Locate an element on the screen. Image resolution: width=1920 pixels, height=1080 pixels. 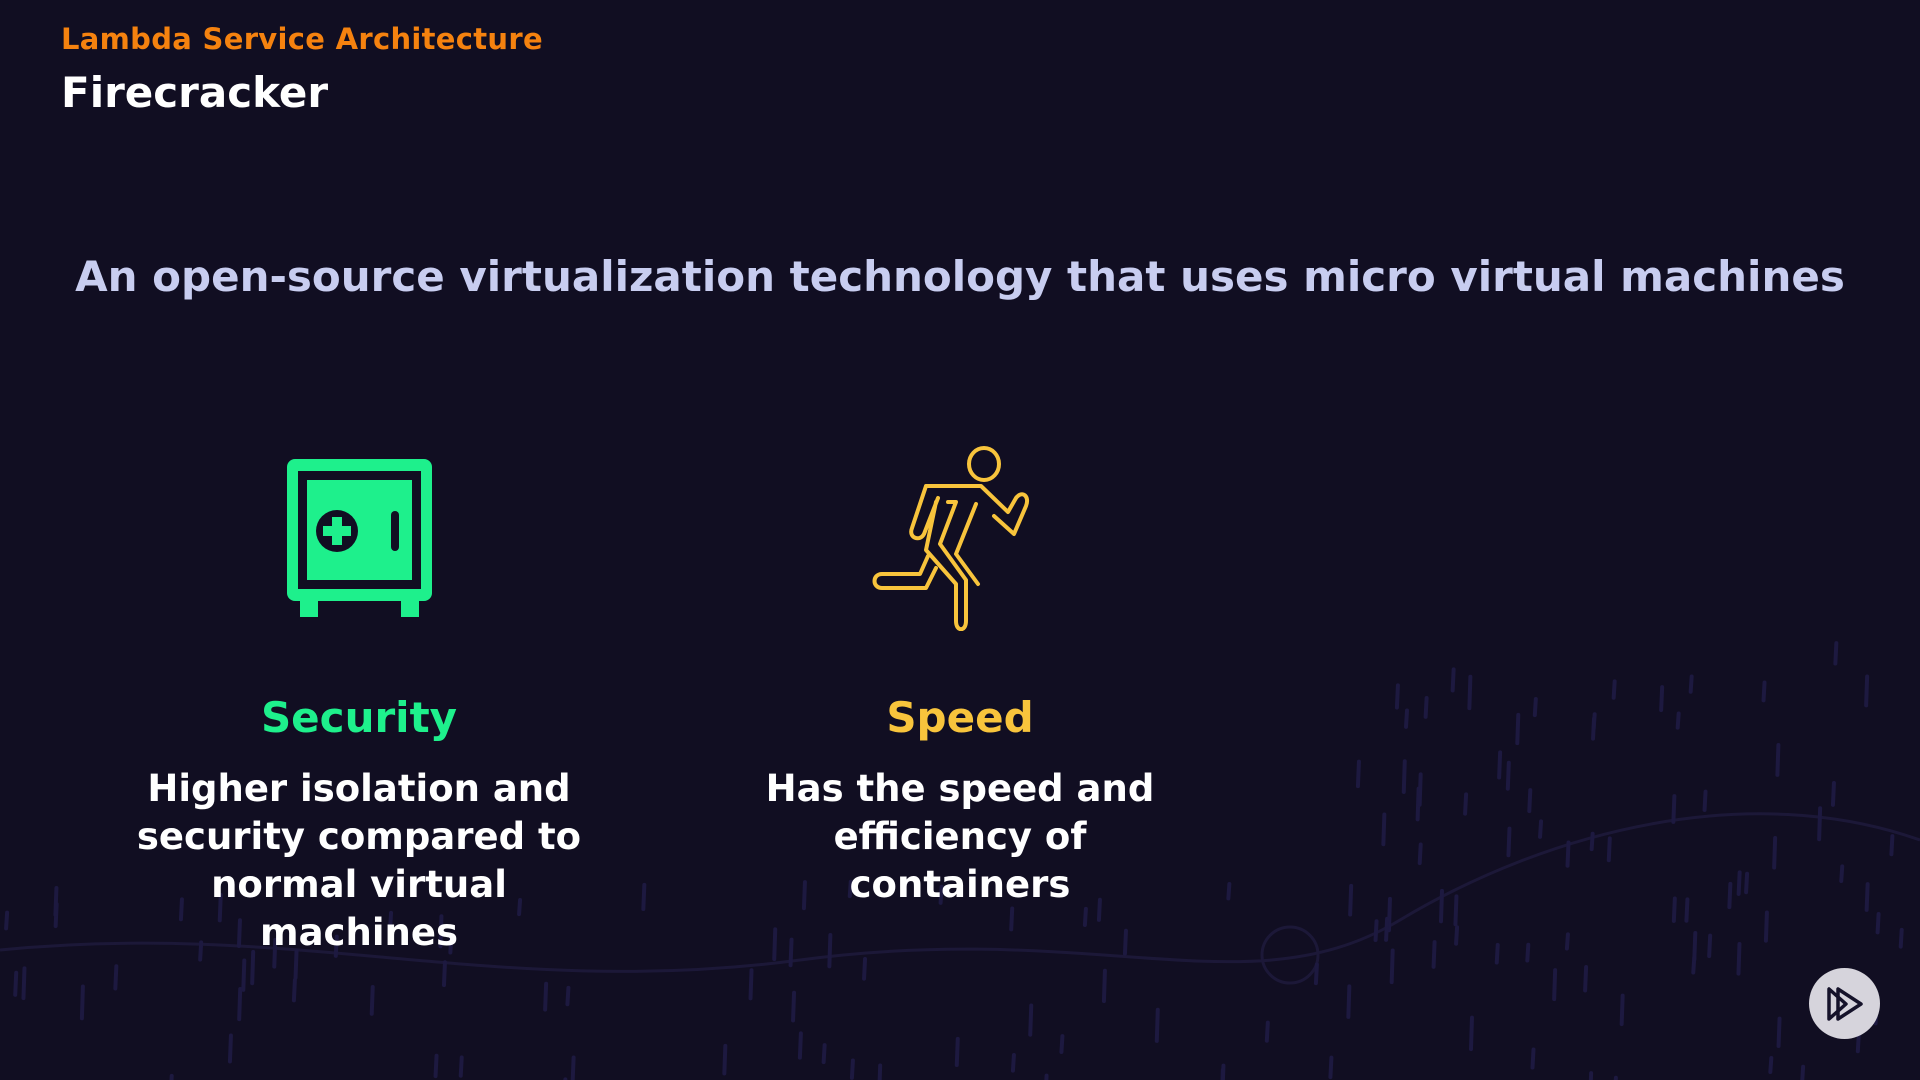
player-logo-button is located at coordinates (1844, 1003).